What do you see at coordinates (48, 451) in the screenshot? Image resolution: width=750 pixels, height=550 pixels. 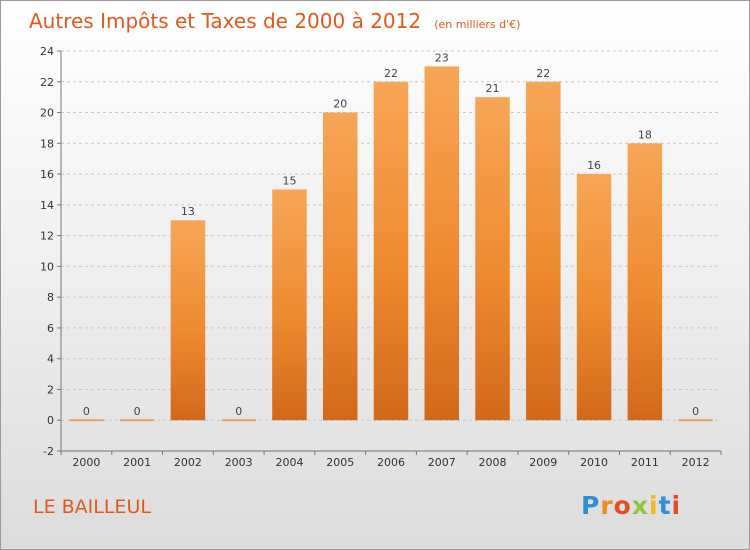 I see `y-tick-label: -2` at bounding box center [48, 451].